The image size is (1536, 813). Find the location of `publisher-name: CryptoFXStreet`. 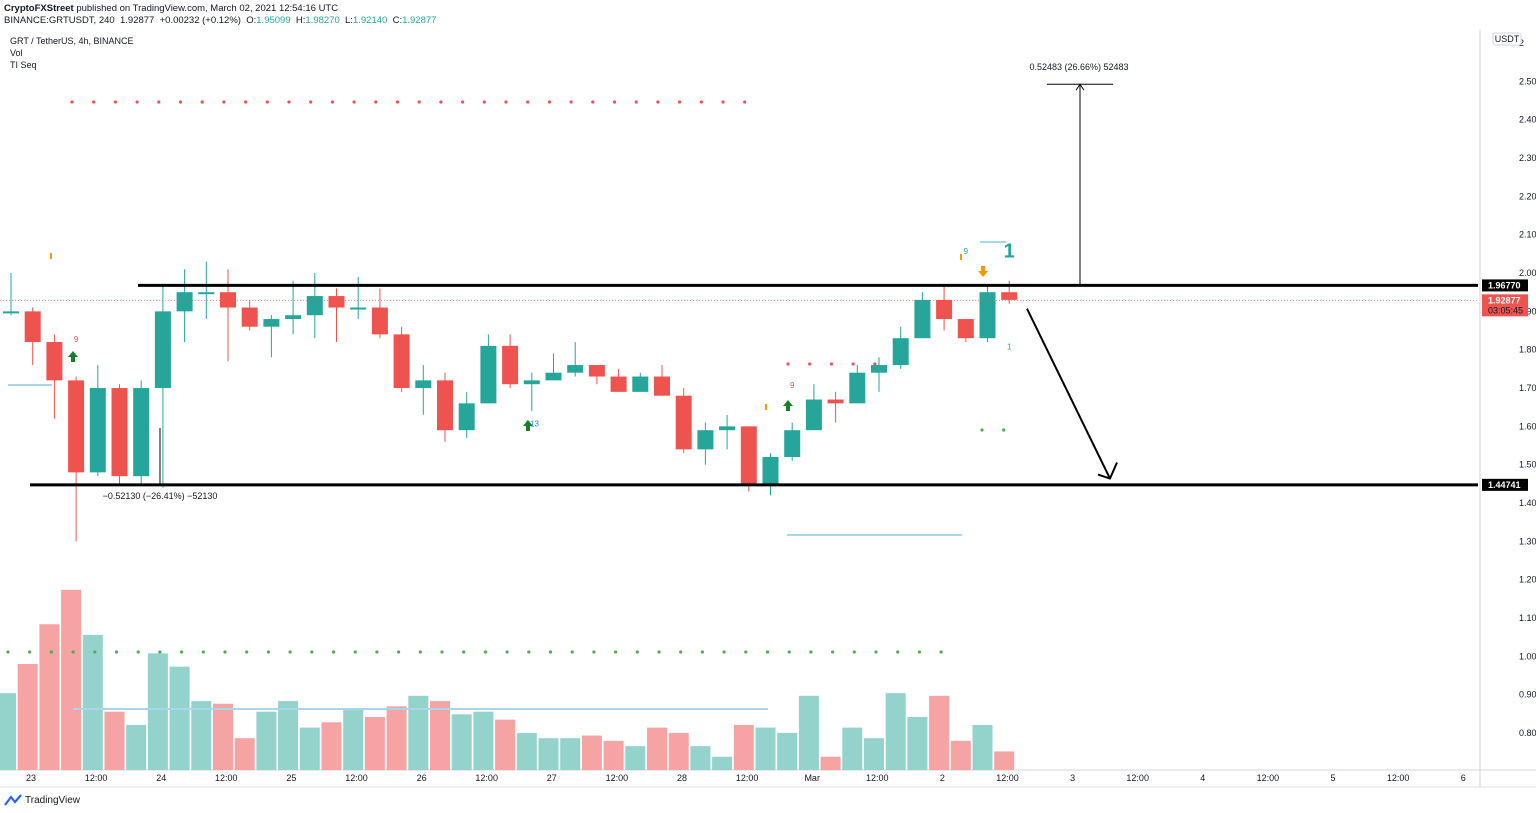

publisher-name: CryptoFXStreet is located at coordinates (39, 8).